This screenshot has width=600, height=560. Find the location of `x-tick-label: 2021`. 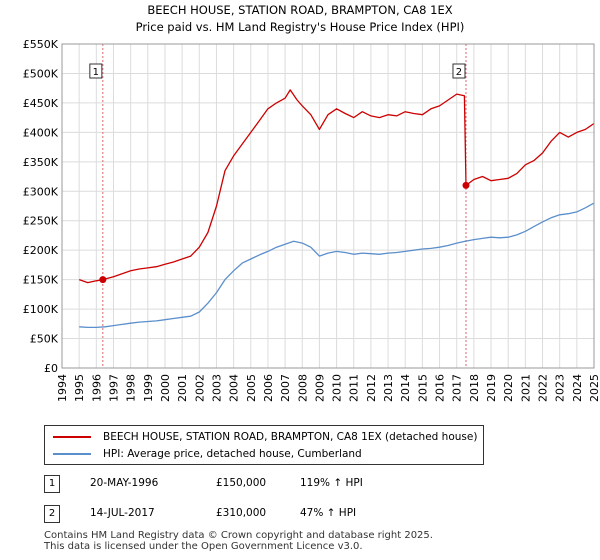

x-tick-label: 2021 is located at coordinates (525, 388).